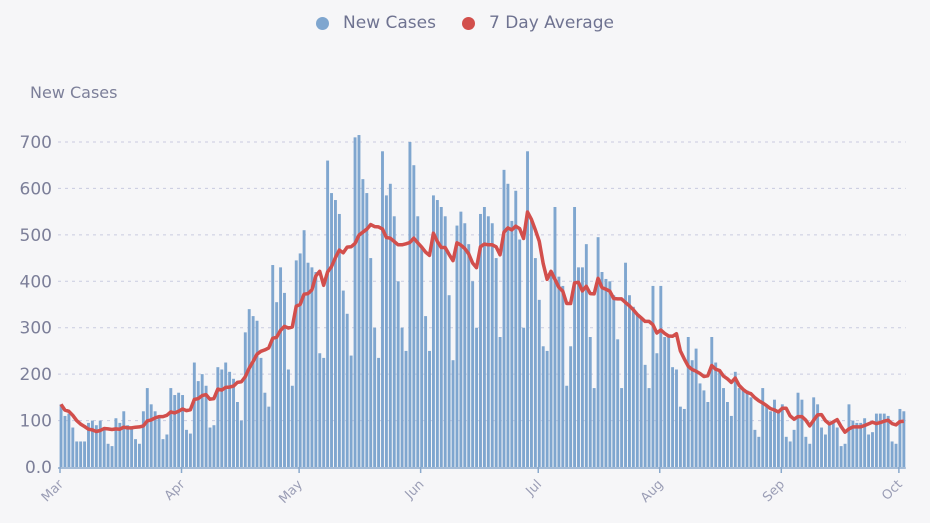 The image size is (930, 523). What do you see at coordinates (376, 23) in the screenshot?
I see `legend-new-cases: New Cases` at bounding box center [376, 23].